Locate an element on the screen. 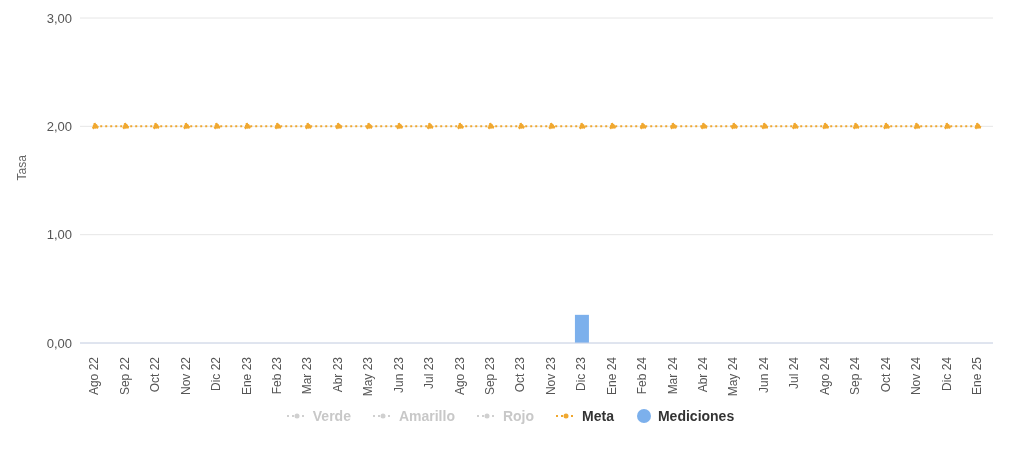 This screenshot has height=449, width=1025. x-tick-label: Ene 24 is located at coordinates (611, 376).